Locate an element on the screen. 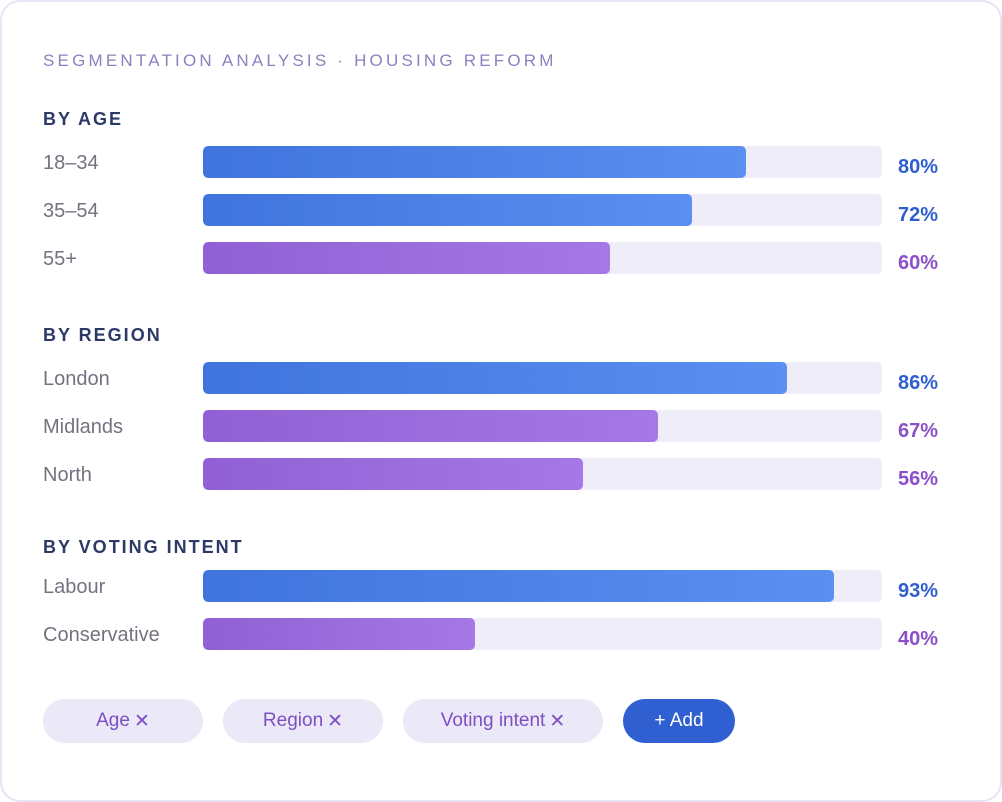 The image size is (1002, 802). bar-value: 80% is located at coordinates (918, 167).